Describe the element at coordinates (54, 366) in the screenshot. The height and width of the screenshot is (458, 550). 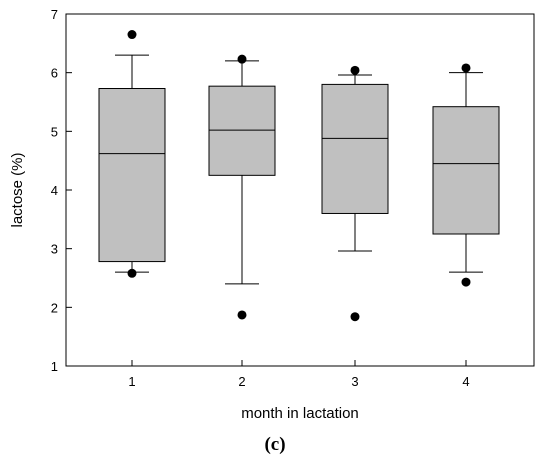
I see `y-tick-label: 1` at that location.